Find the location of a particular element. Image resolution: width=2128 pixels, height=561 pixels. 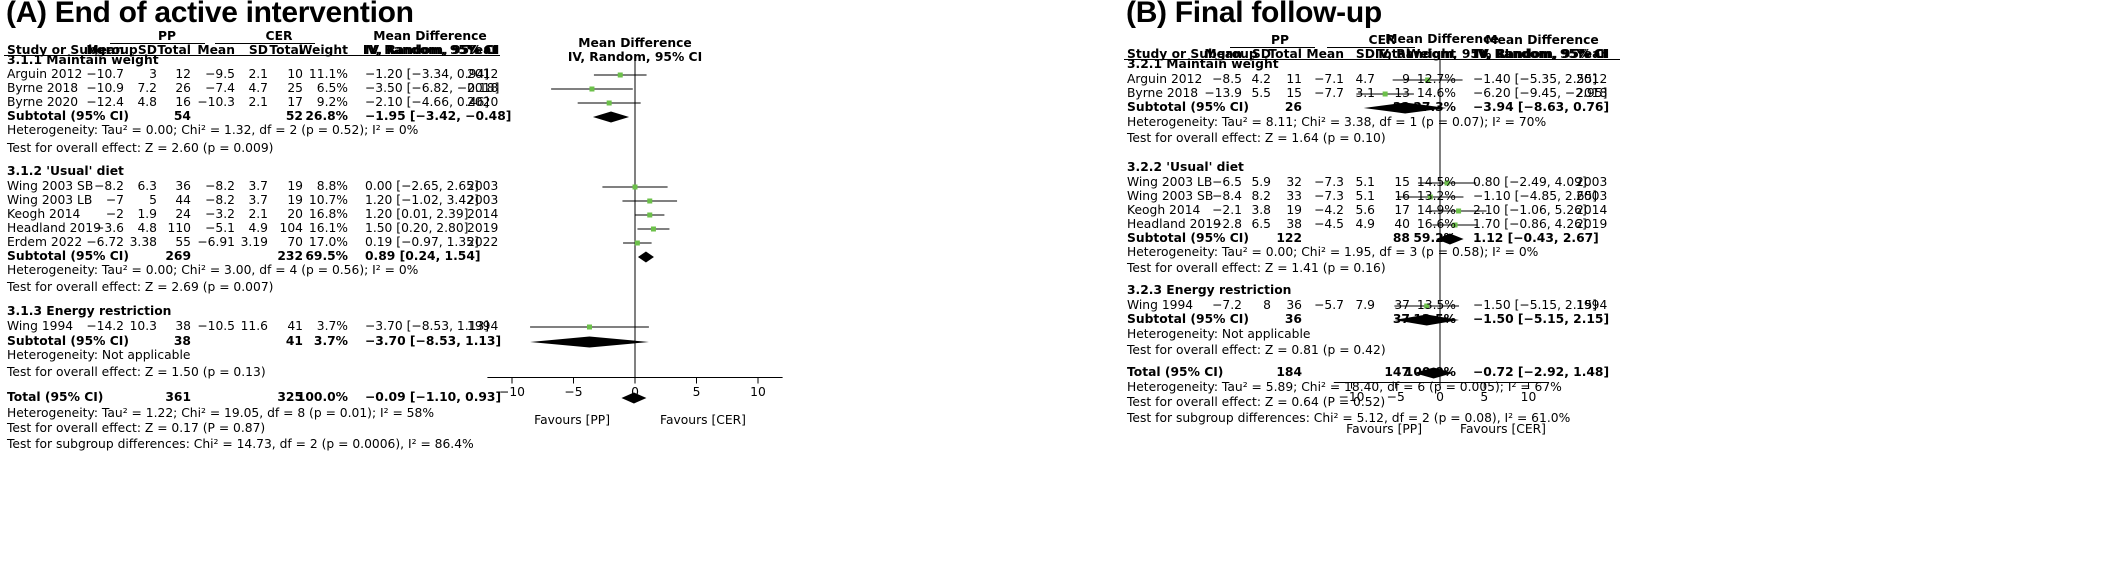

study-ci: 1.20 [−1.02, 3.42] is located at coordinates (422, 200).